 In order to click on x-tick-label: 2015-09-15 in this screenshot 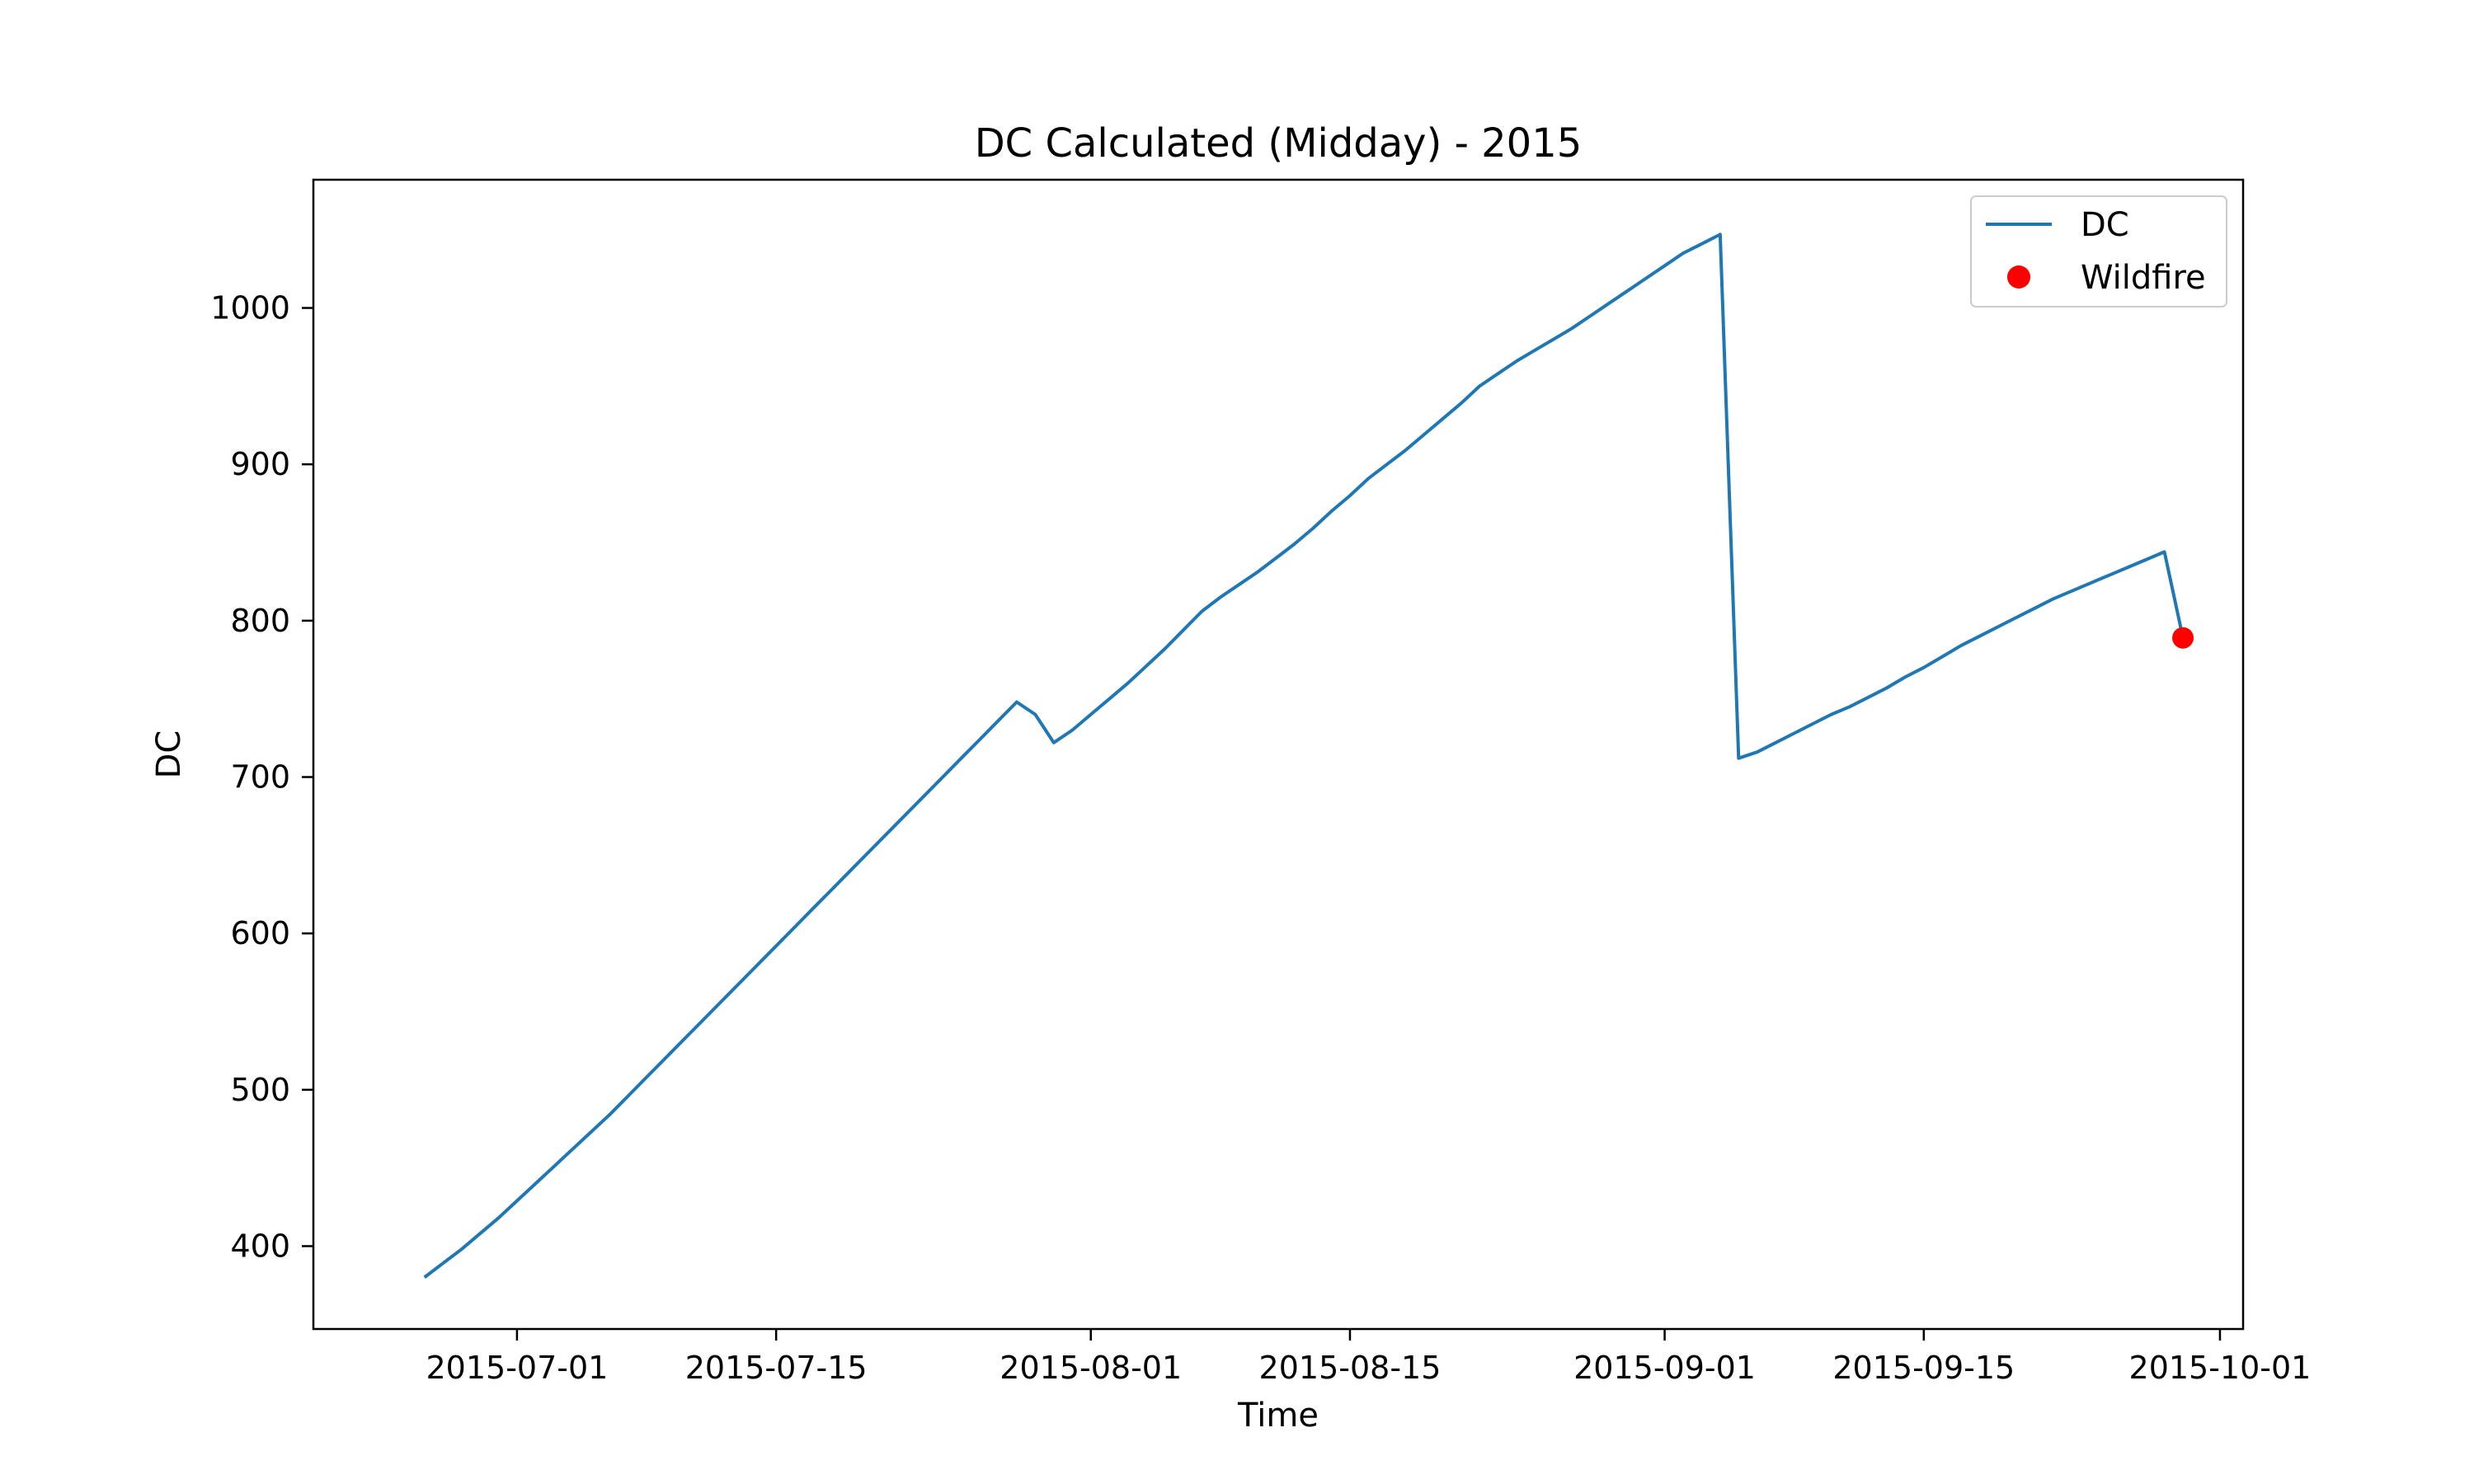, I will do `click(1923, 1368)`.